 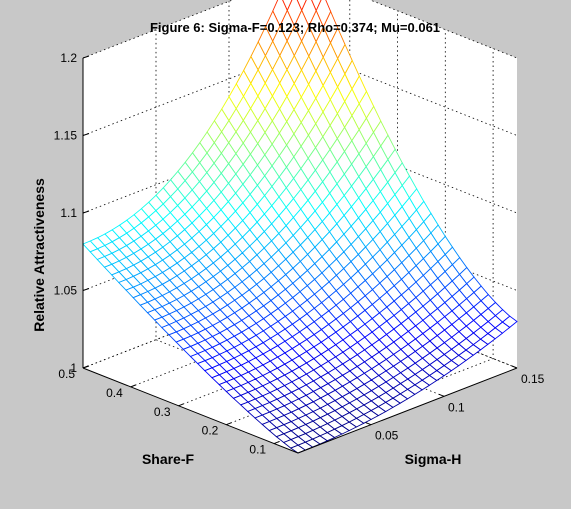 I want to click on y-axis-label: Share-F, so click(x=168, y=459).